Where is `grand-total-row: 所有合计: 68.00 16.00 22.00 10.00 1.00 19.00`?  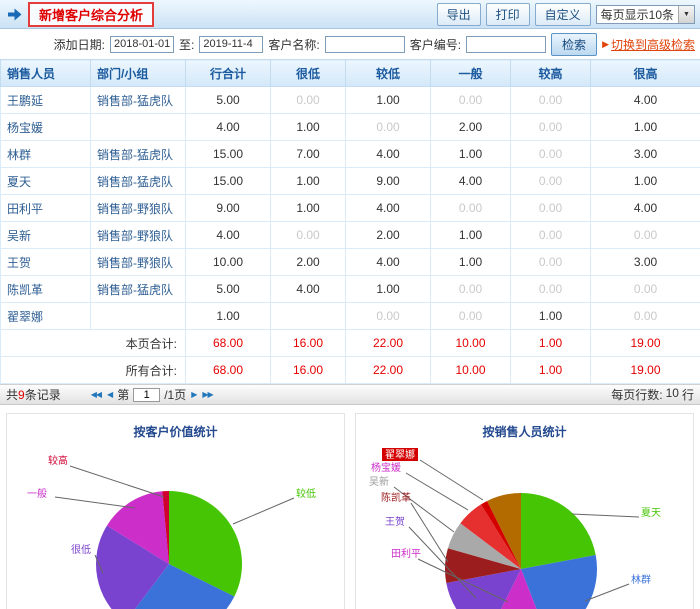 grand-total-row: 所有合计: 68.00 16.00 22.00 10.00 1.00 19.00 is located at coordinates (350, 370).